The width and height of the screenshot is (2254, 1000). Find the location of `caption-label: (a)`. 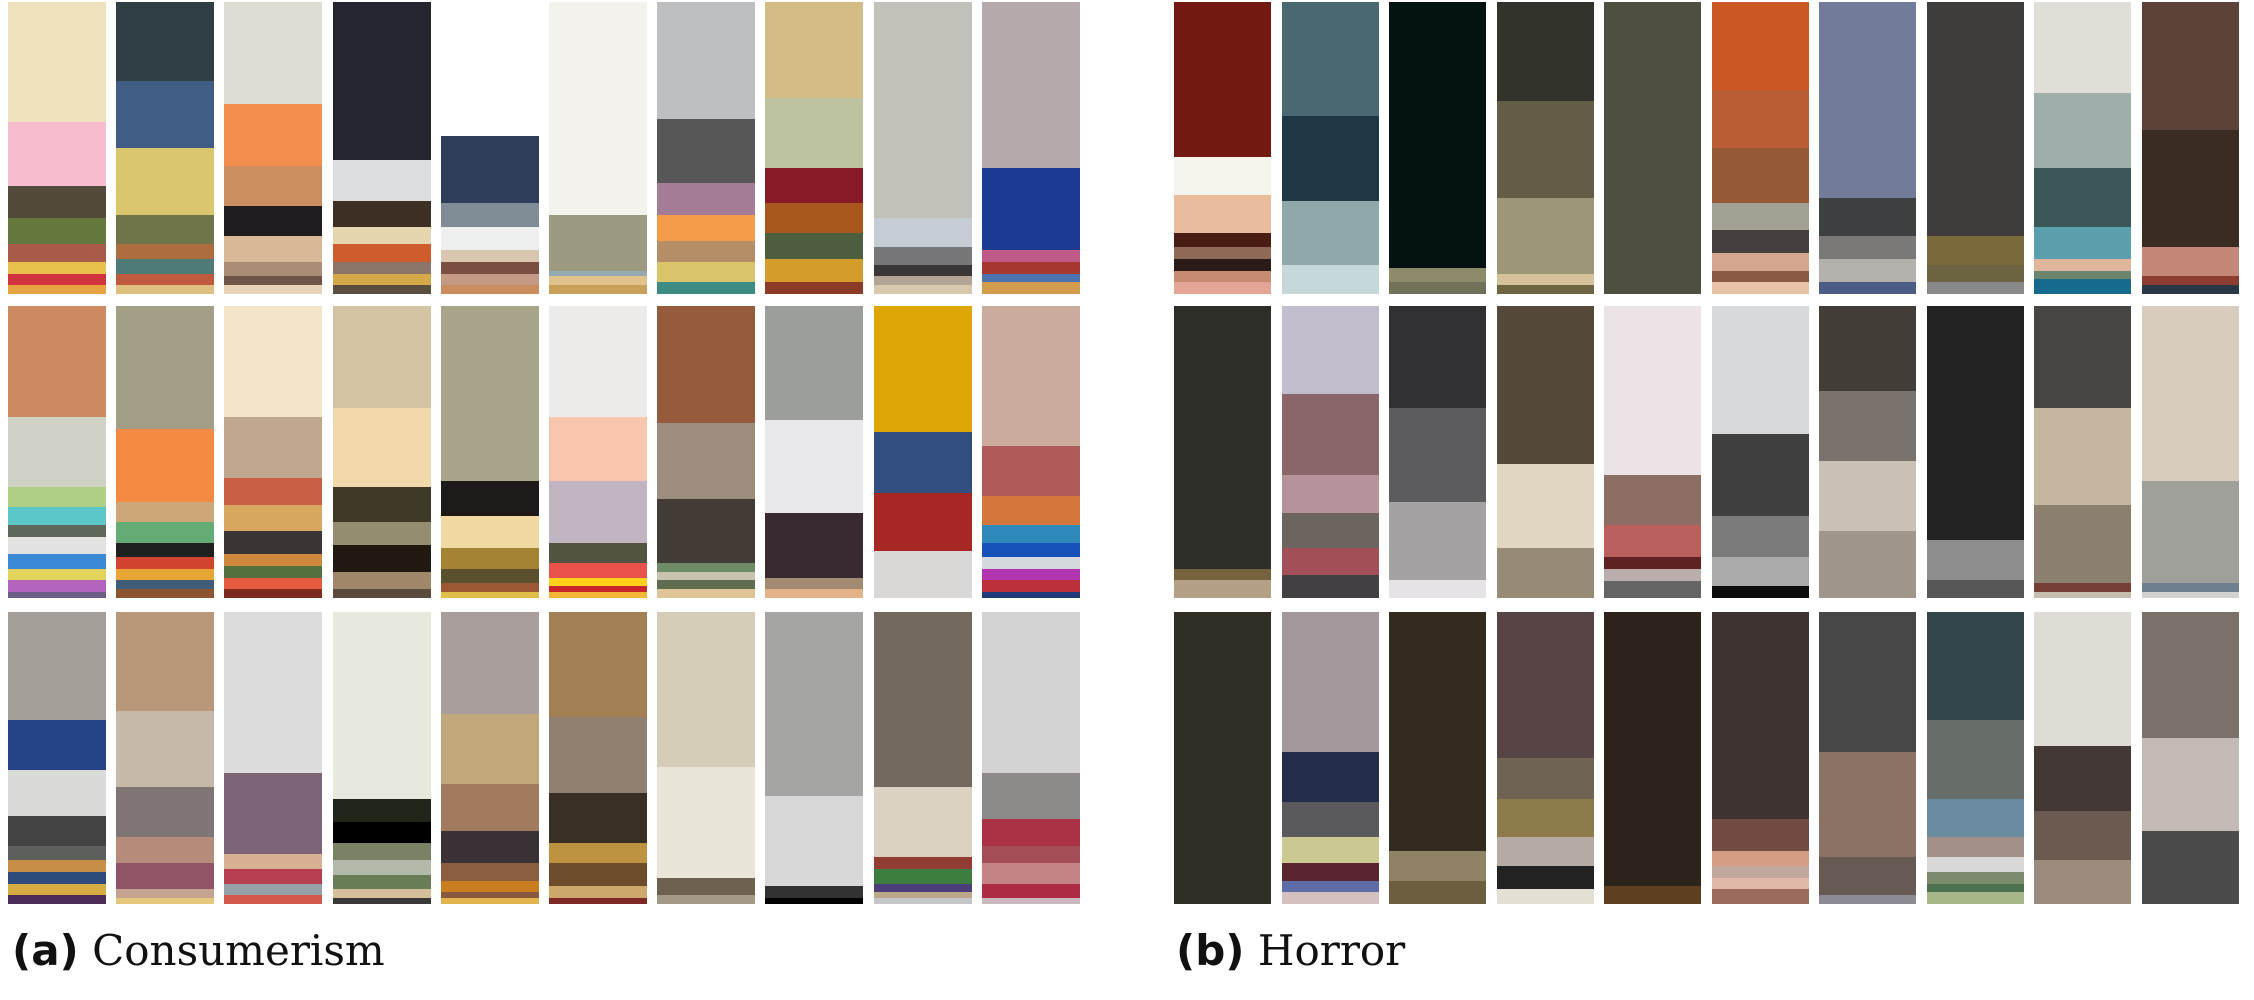

caption-label: (a) is located at coordinates (45, 950).